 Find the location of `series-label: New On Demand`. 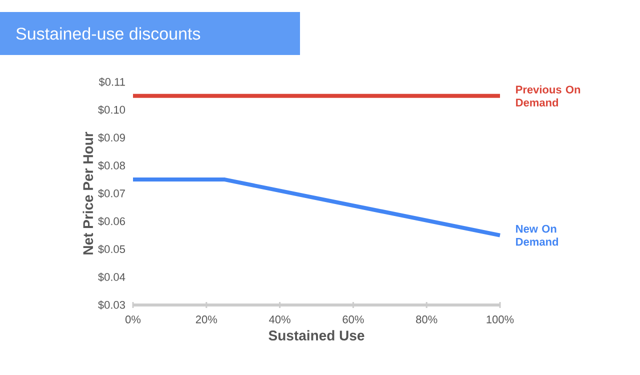

series-label: New On Demand is located at coordinates (537, 235).